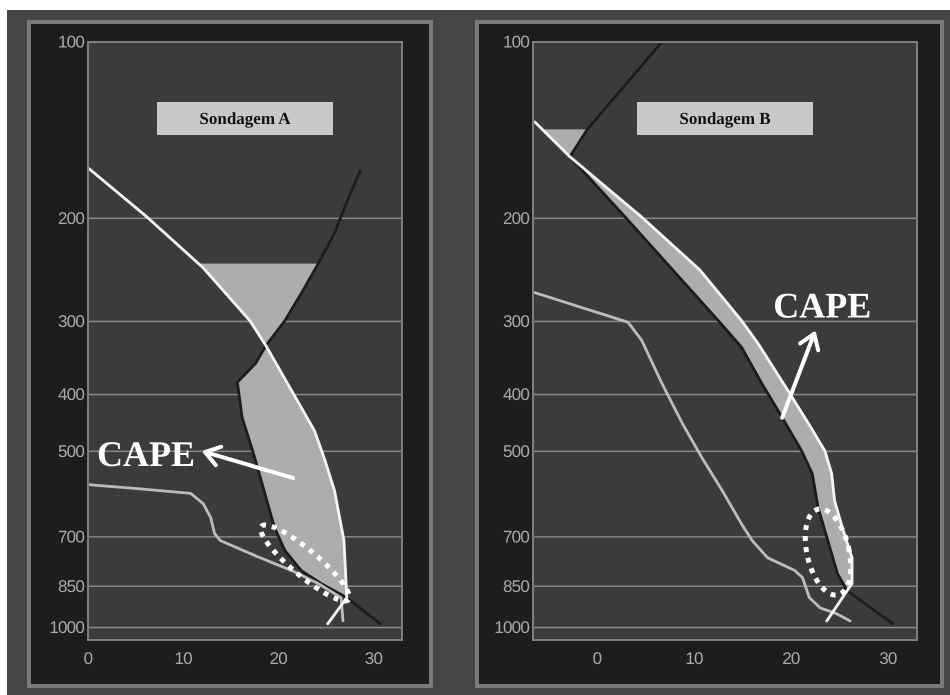 This screenshot has width=950, height=695. I want to click on text: Sondagem B, so click(725, 118).